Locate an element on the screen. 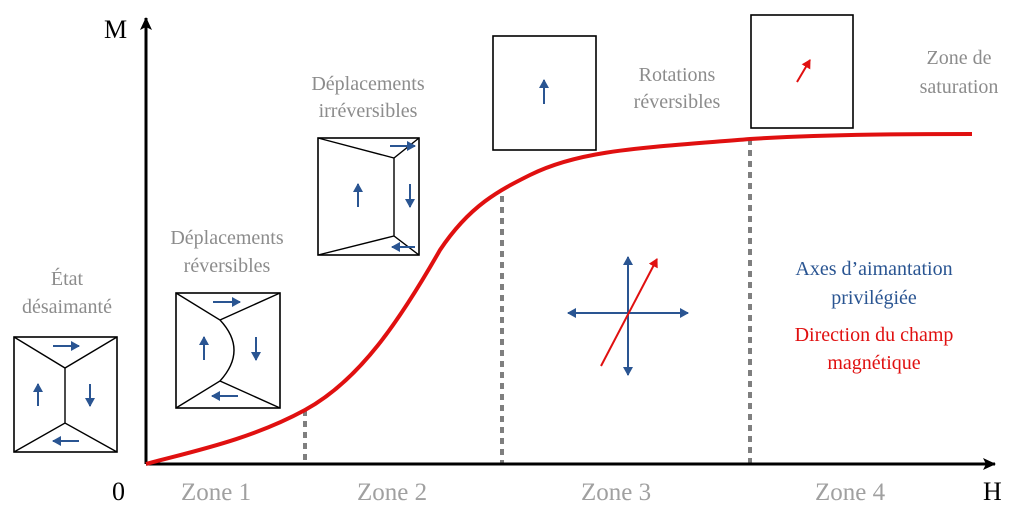  easy-axes-cross is located at coordinates (628, 316).